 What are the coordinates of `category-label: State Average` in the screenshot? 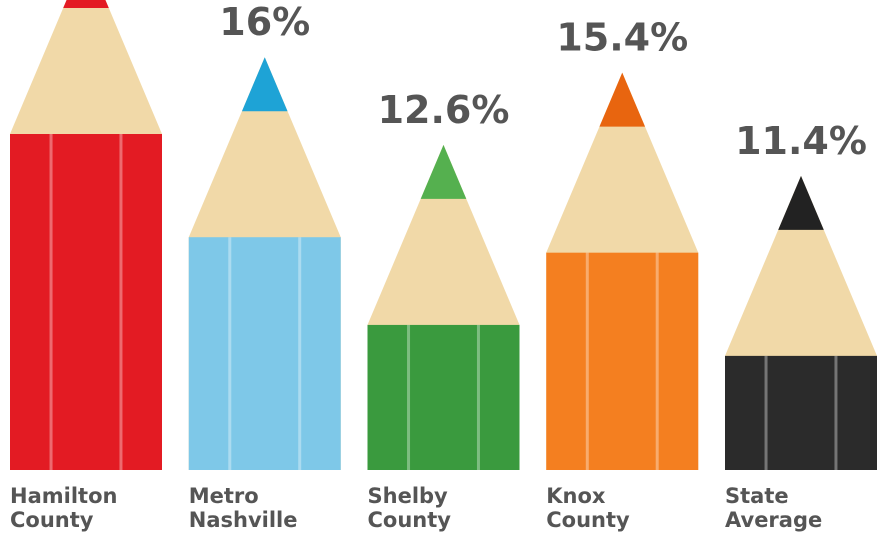 It's located at (774, 508).